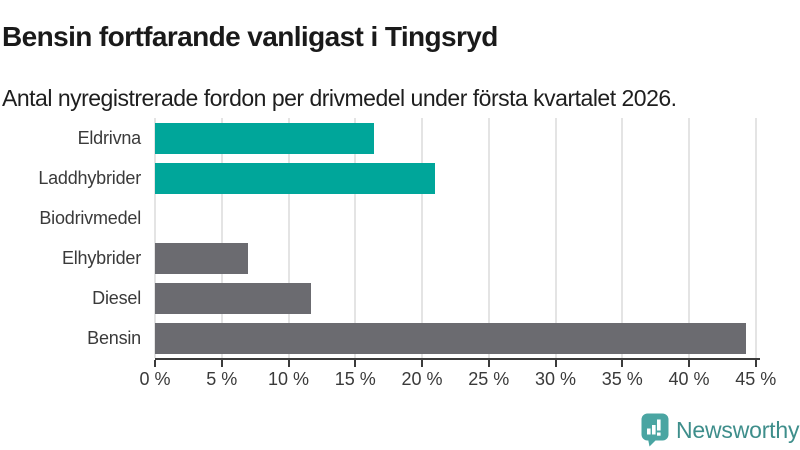 This screenshot has width=800, height=450. Describe the element at coordinates (90, 217) in the screenshot. I see `category-label-biodrivmedel: Biodrivmedel` at that location.